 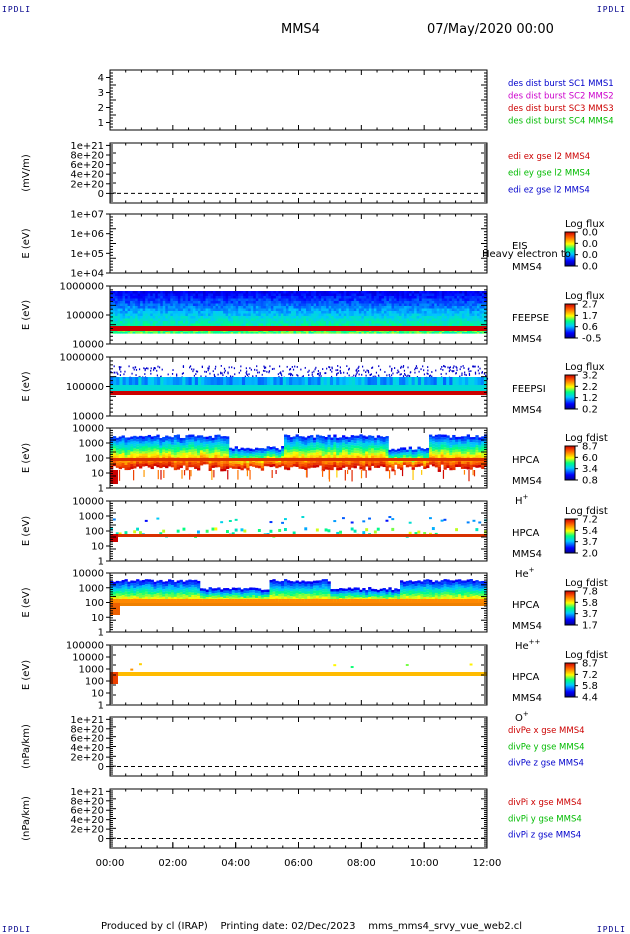 What do you see at coordinates (561, 97) in the screenshot?
I see `panel-1-legend-entry: des dist burst SC2 MMS2` at bounding box center [561, 97].